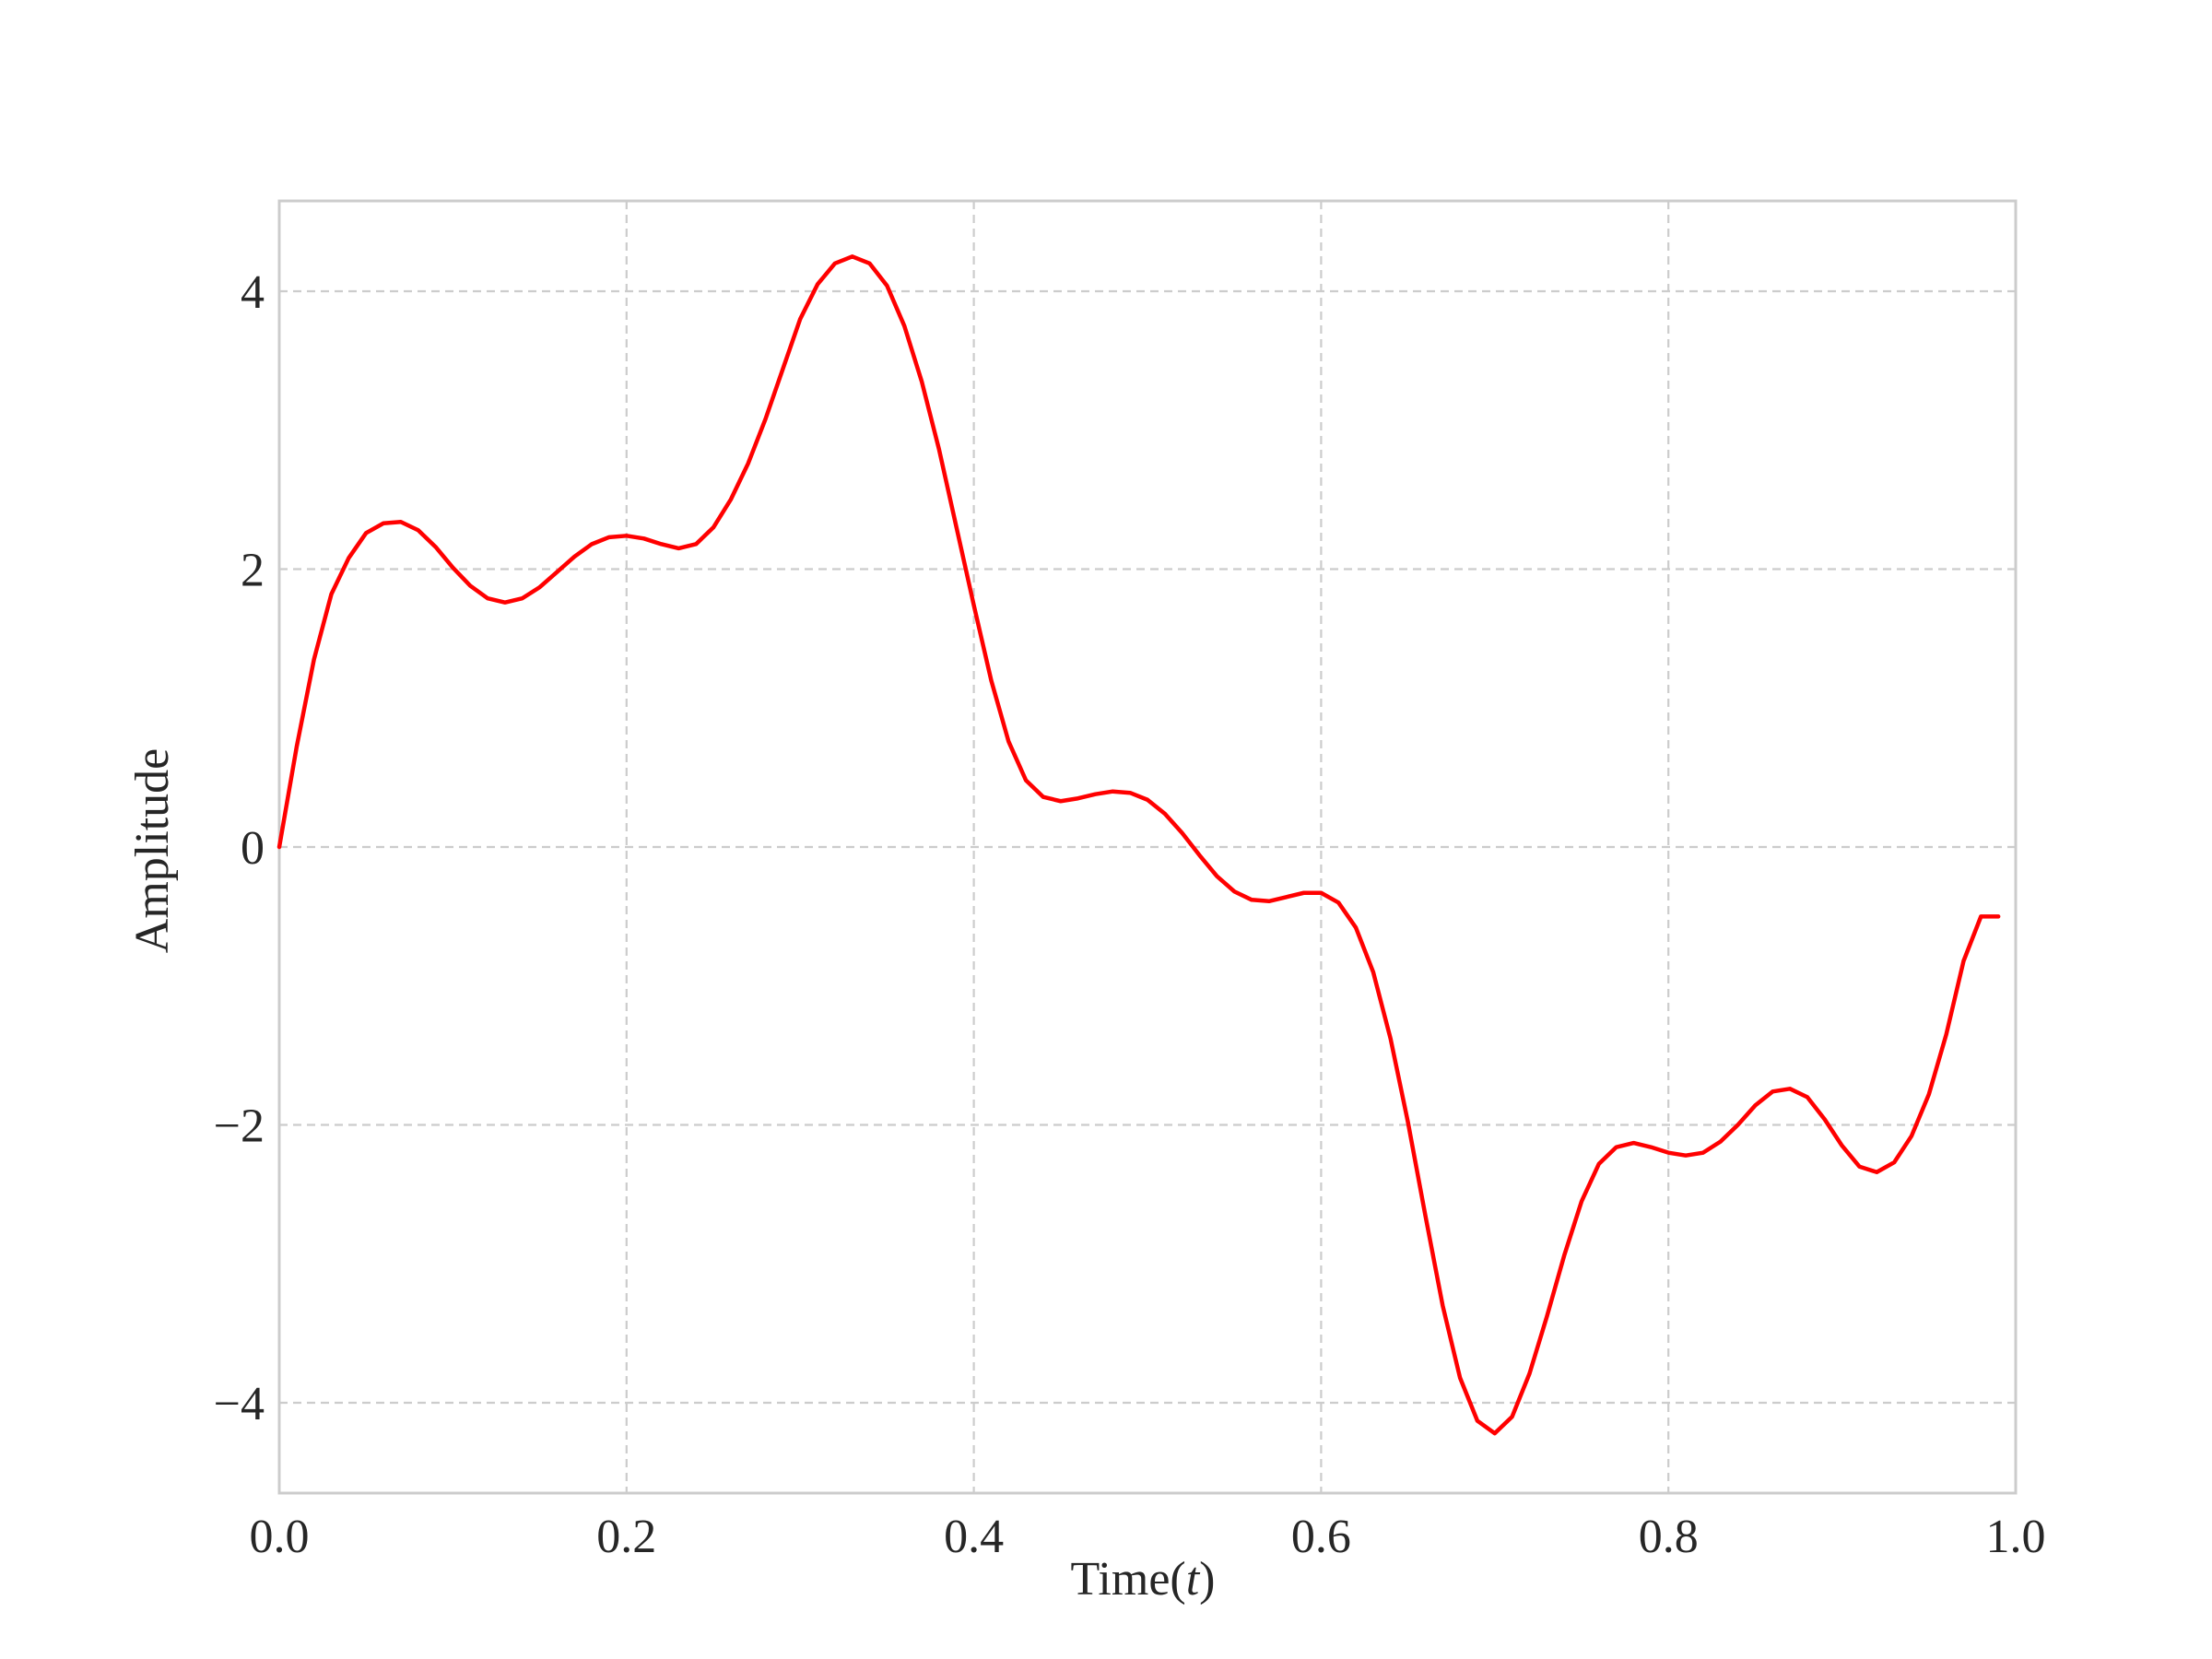 The image size is (2212, 1659). Describe the element at coordinates (1193, 1579) in the screenshot. I see `x-axis-label-variable: t` at that location.